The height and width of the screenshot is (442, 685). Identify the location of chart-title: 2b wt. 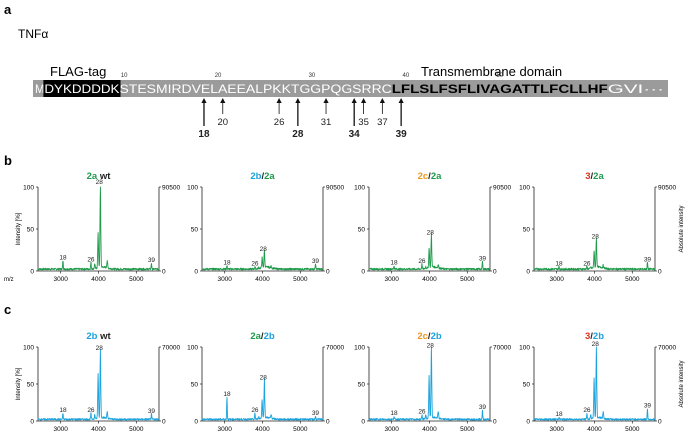
(98, 336).